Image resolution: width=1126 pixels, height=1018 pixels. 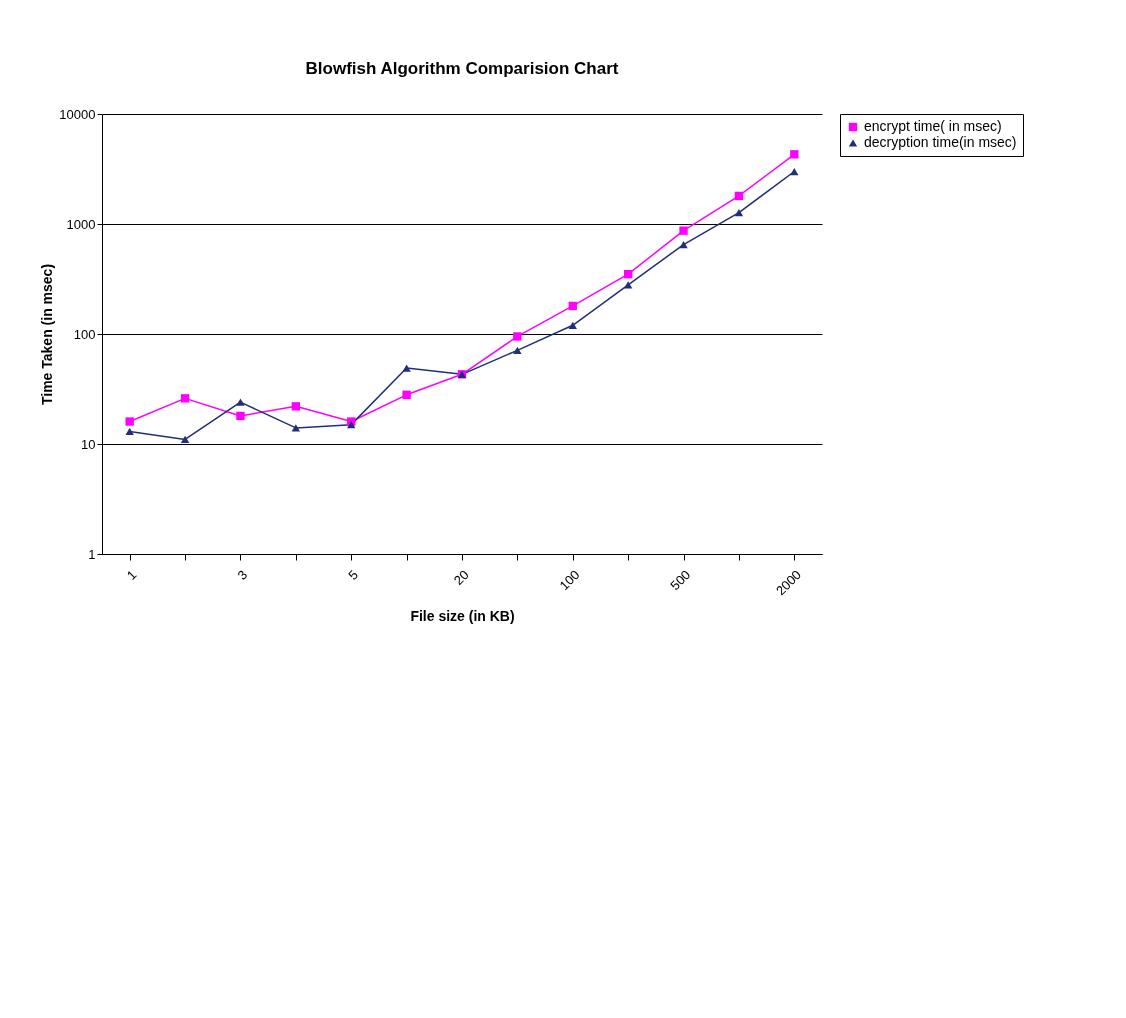 What do you see at coordinates (569, 580) in the screenshot?
I see `x-tick-label: 100` at bounding box center [569, 580].